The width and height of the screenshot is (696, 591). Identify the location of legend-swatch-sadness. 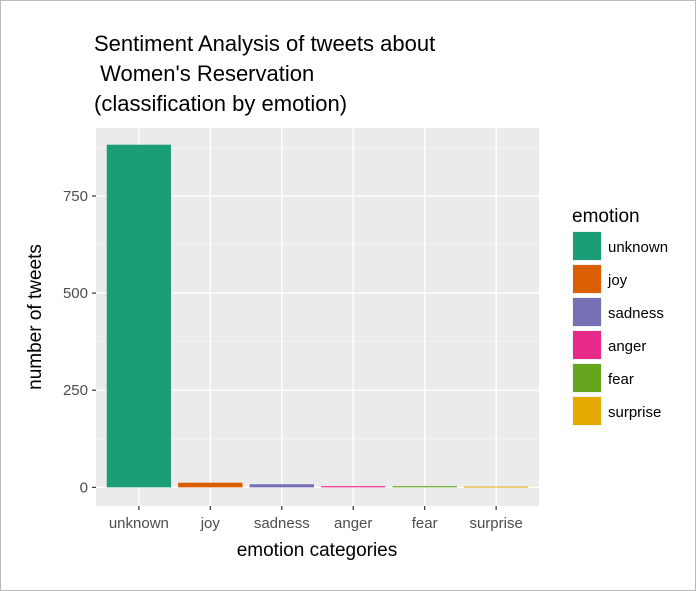
(587, 312).